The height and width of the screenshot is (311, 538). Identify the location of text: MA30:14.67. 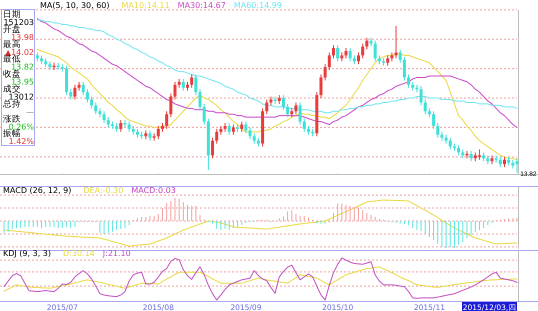
(202, 5).